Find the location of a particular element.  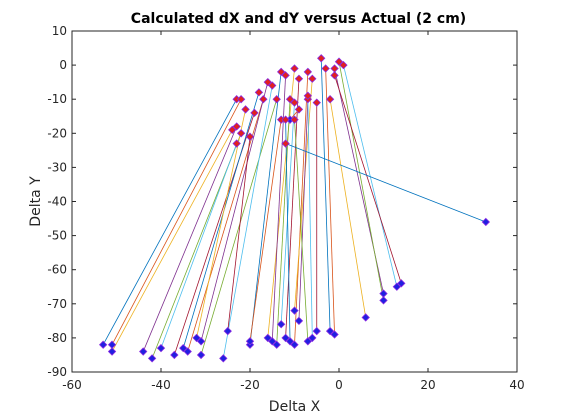

y-tick-label: 10 is located at coordinates (59, 31).